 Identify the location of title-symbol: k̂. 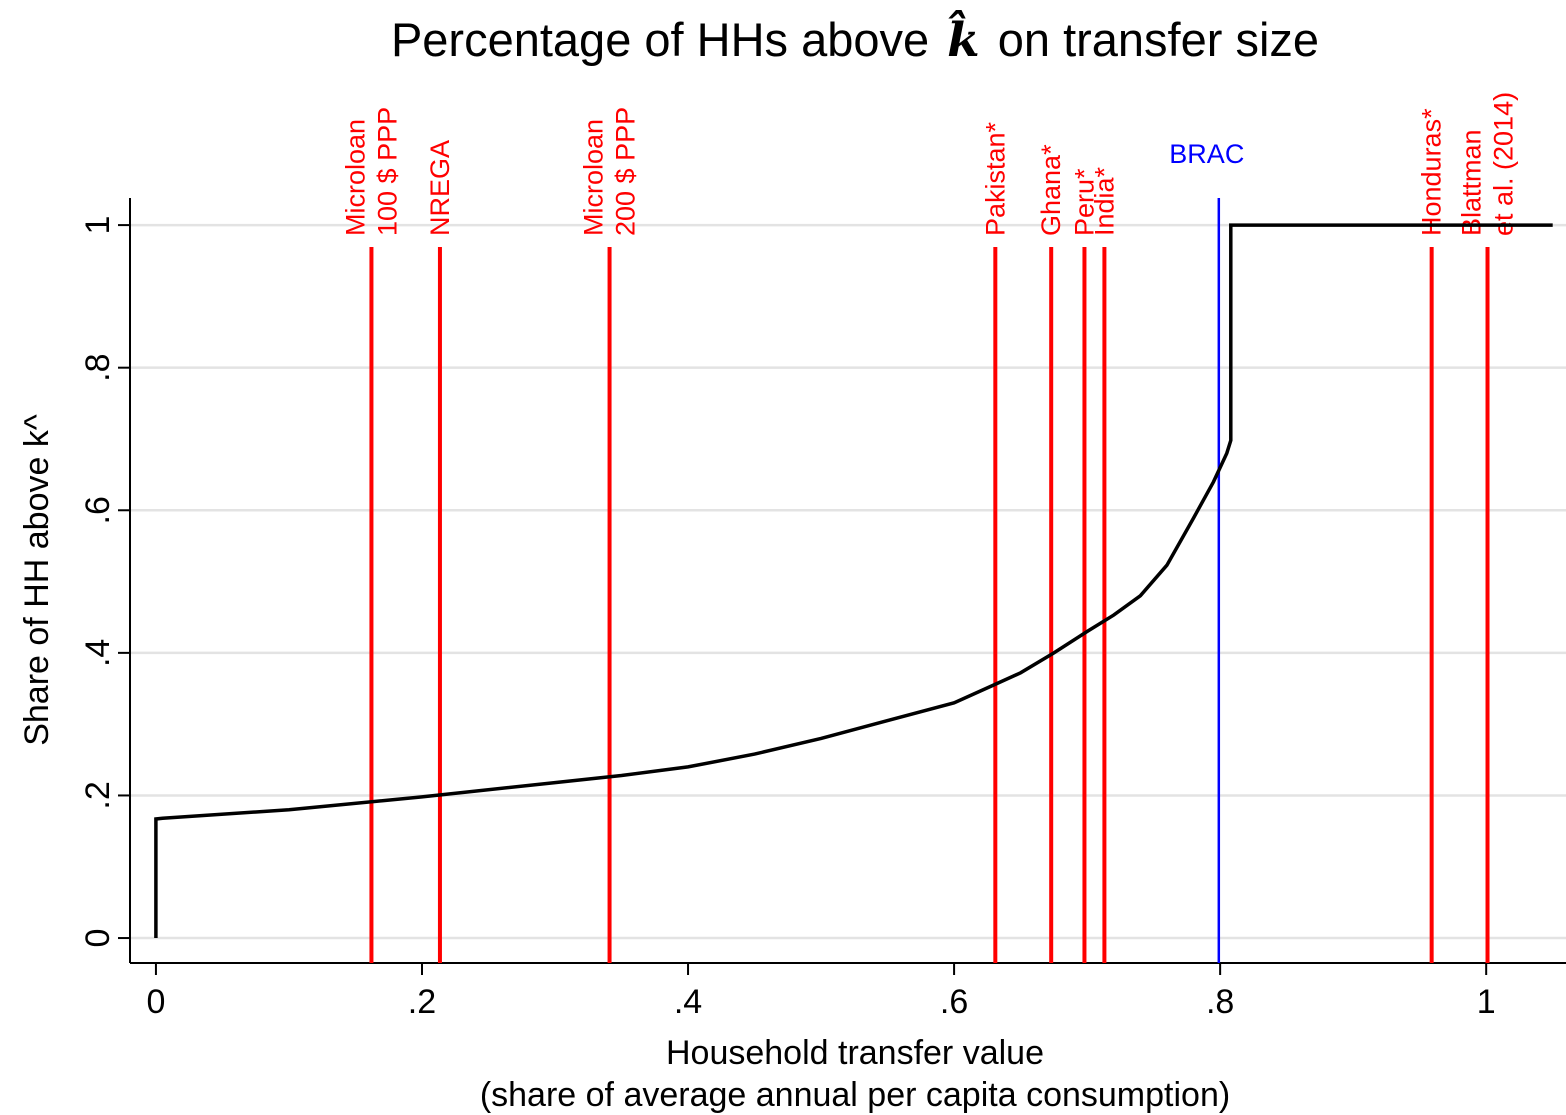
(963, 38).